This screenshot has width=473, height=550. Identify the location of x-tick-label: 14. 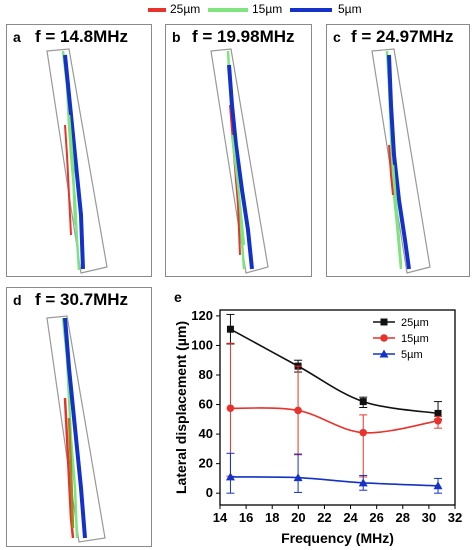
(220, 517).